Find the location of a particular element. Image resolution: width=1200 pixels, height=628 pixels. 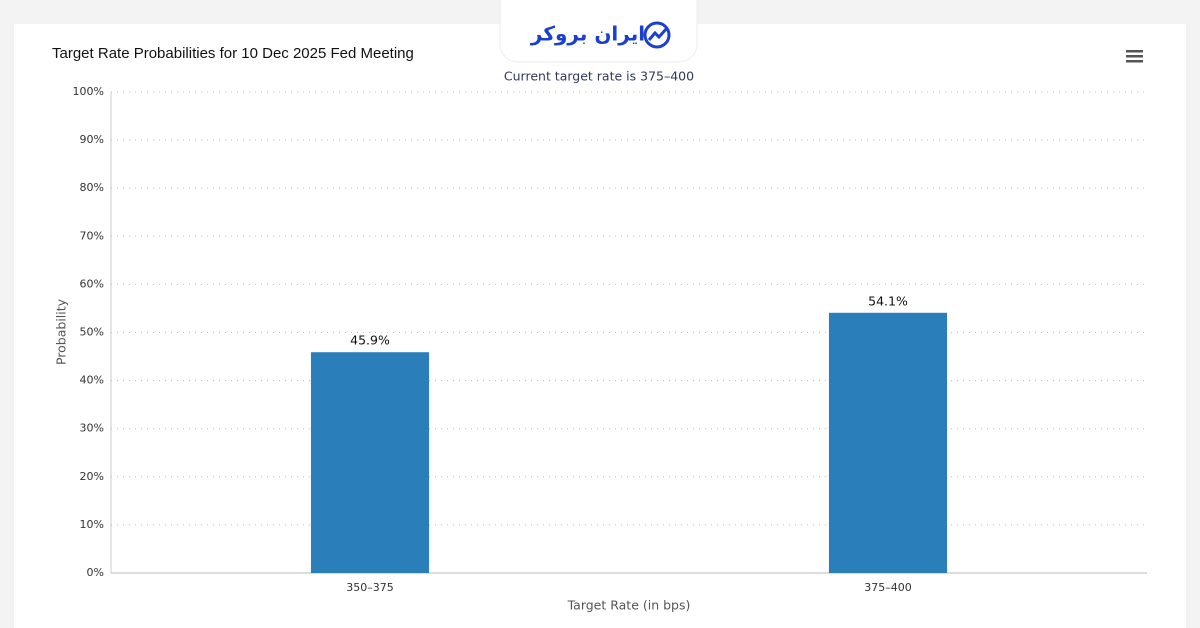

menu-icon is located at coordinates (1134, 56).